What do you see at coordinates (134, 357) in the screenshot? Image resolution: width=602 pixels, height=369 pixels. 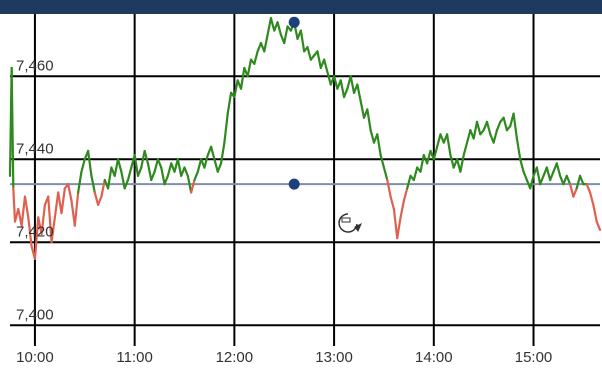 I see `x-tick-label-1: 11:00` at bounding box center [134, 357].